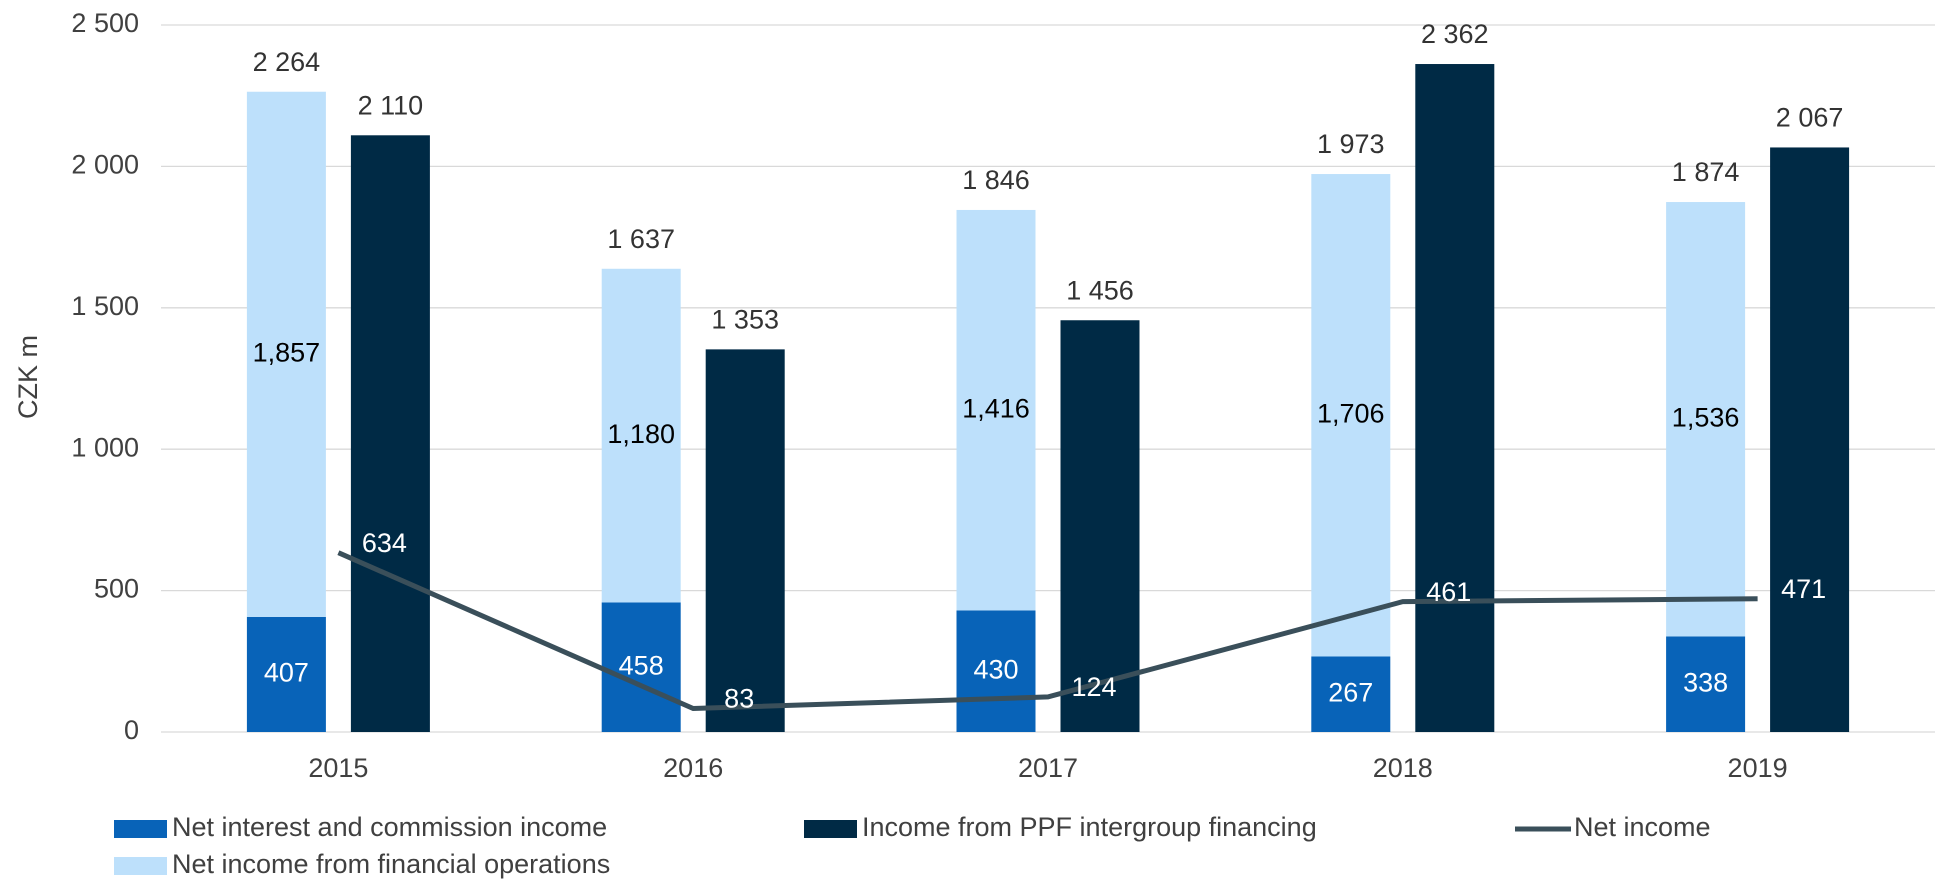  I want to click on y-tick-label: 2 500, so click(105, 23).